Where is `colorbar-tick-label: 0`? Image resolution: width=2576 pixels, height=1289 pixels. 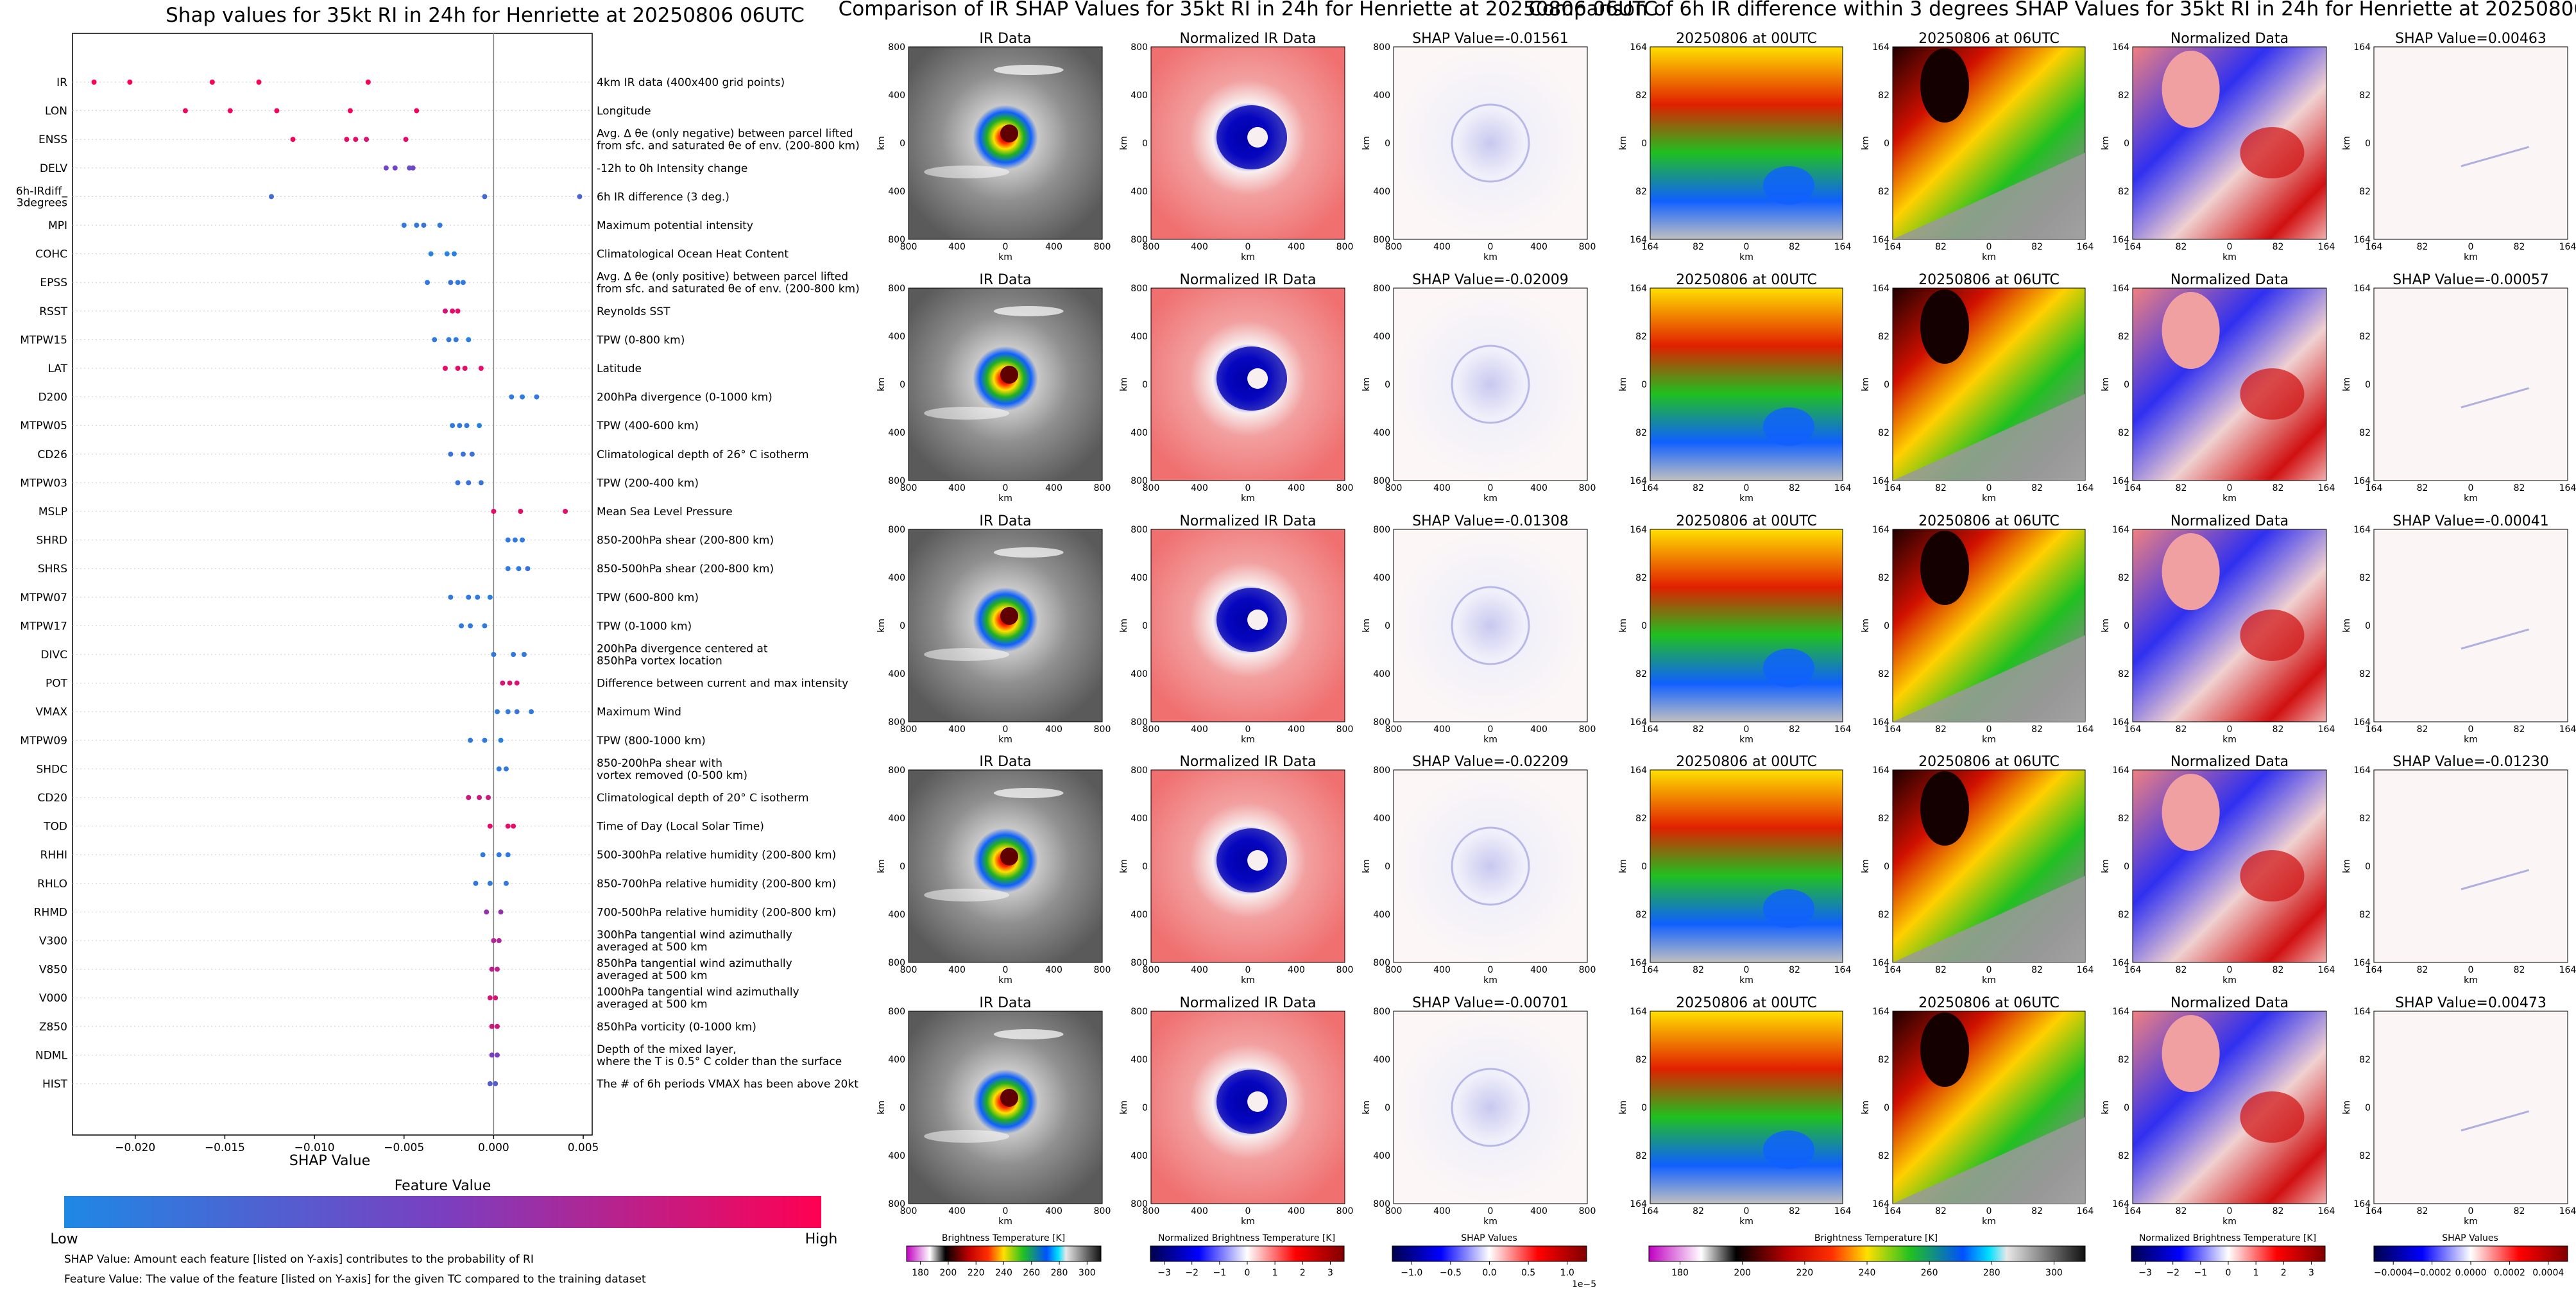
colorbar-tick-label: 0 is located at coordinates (1247, 1273).